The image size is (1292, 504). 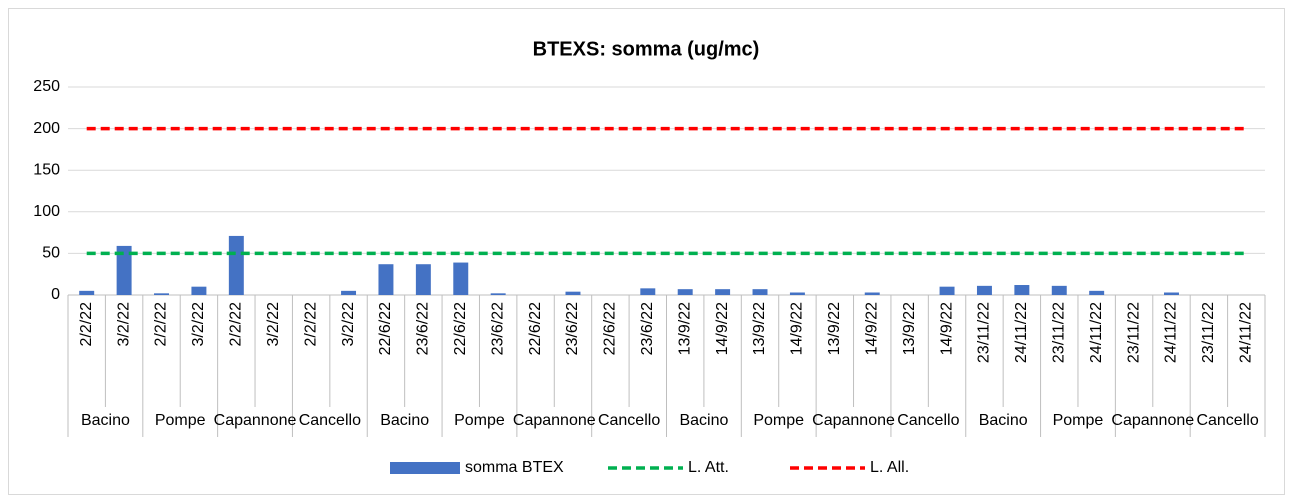 What do you see at coordinates (55, 294) in the screenshot?
I see `y-tick-label: 0` at bounding box center [55, 294].